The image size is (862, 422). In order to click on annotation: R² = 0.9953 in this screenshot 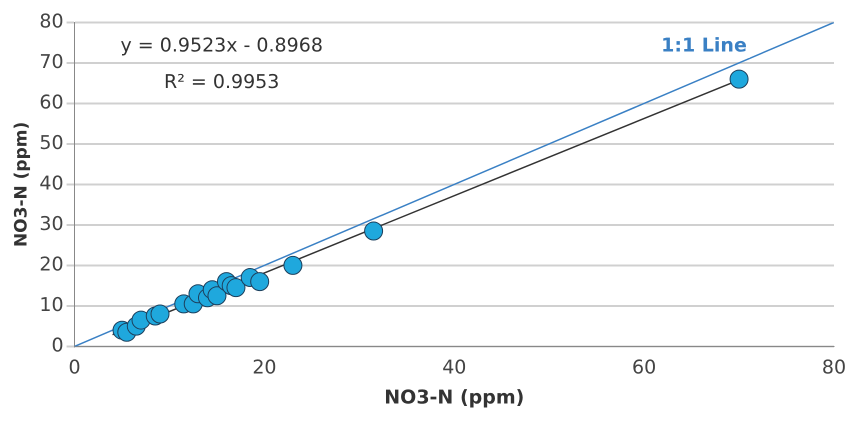, I will do `click(222, 82)`.